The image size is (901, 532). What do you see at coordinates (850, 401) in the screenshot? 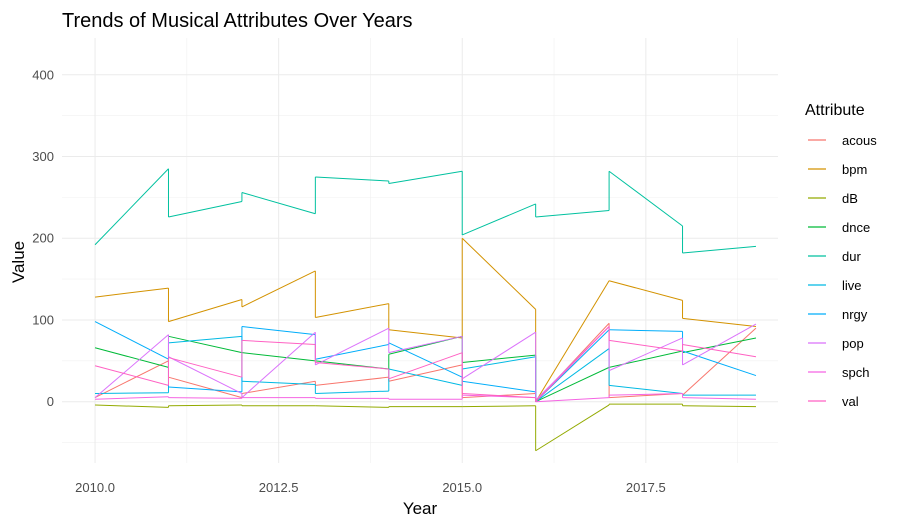
I see `legend-label: val` at bounding box center [850, 401].